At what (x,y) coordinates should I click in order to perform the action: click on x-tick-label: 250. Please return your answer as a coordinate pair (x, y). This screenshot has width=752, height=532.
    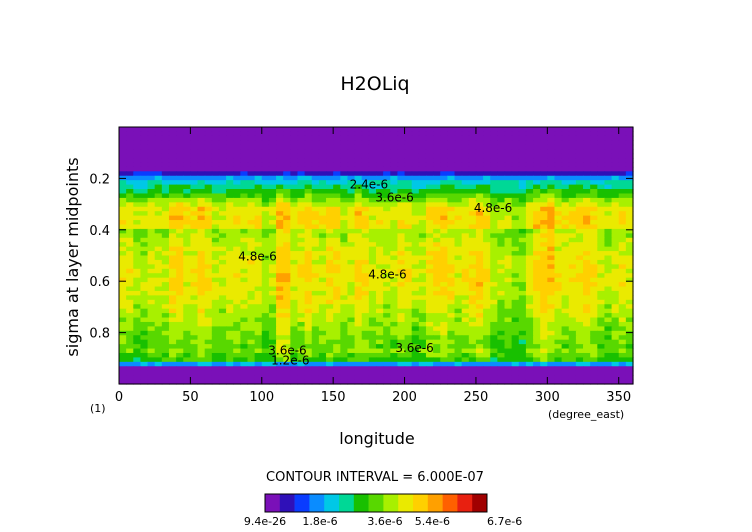
    Looking at the image, I should click on (476, 397).